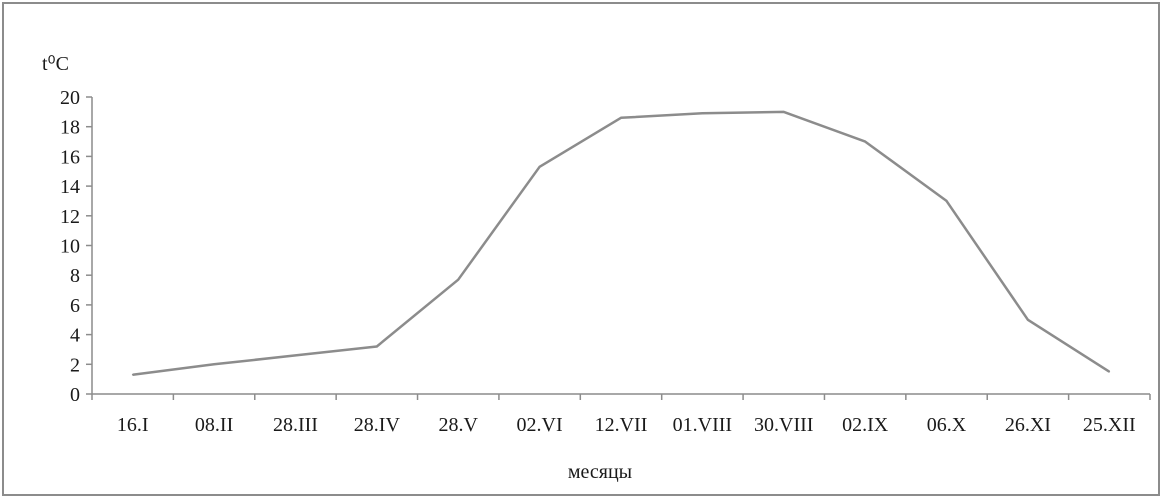 This screenshot has height=500, width=1164. I want to click on x-tick-label: 08.II, so click(214, 425).